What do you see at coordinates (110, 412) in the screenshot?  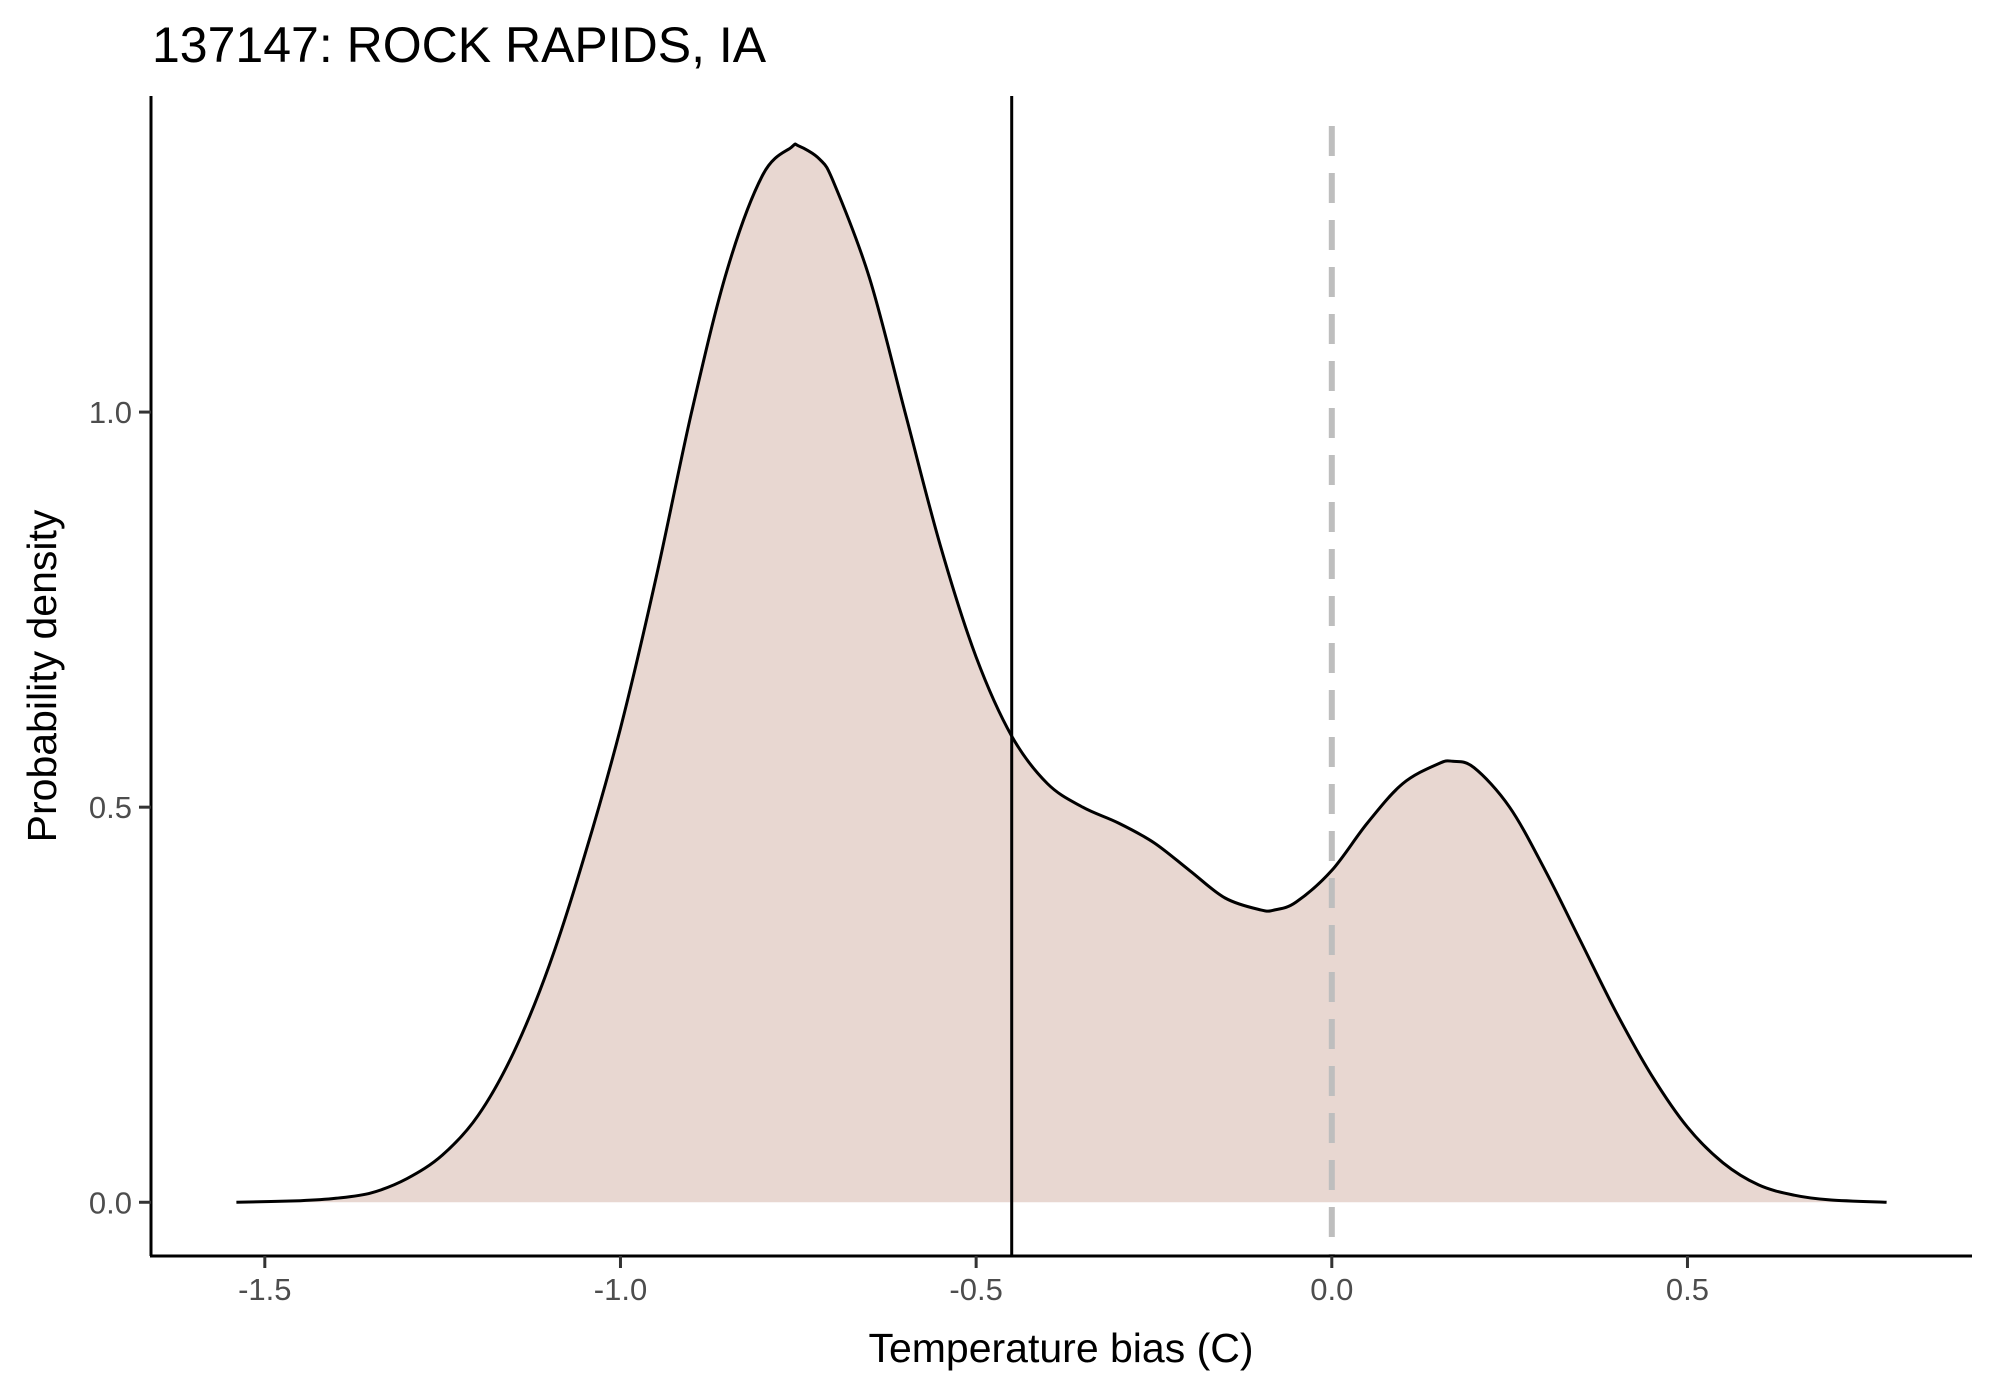 I see `y-tick-label: 1.0` at bounding box center [110, 412].